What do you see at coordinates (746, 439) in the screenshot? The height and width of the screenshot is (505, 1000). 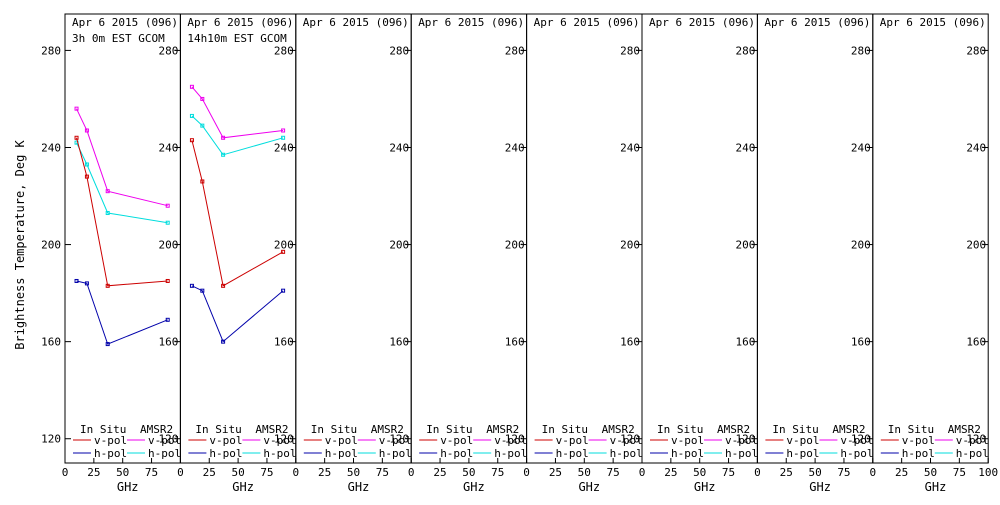 I see `panel-6-ytick-label-120: 120` at bounding box center [746, 439].